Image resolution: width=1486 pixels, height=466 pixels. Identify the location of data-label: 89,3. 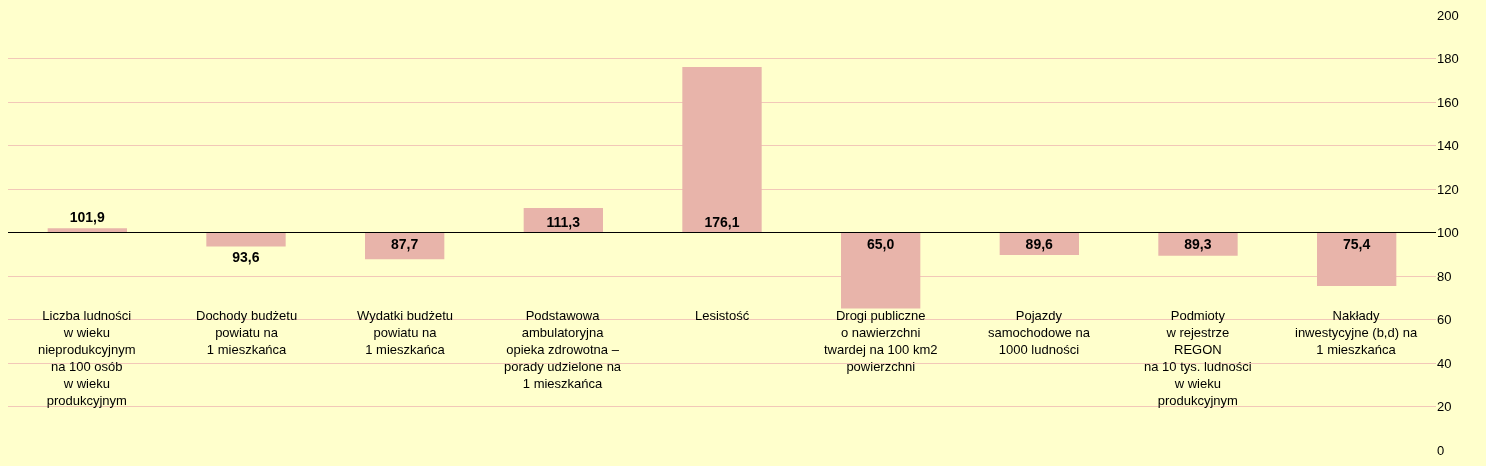
(1198, 243).